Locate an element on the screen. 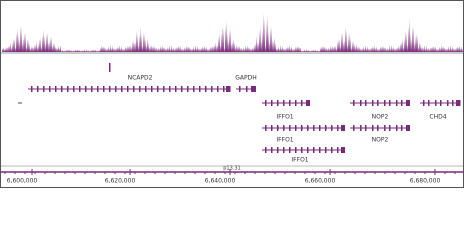 The image size is (464, 240). ruler-tick-label: 6,600,000 is located at coordinates (22, 181).